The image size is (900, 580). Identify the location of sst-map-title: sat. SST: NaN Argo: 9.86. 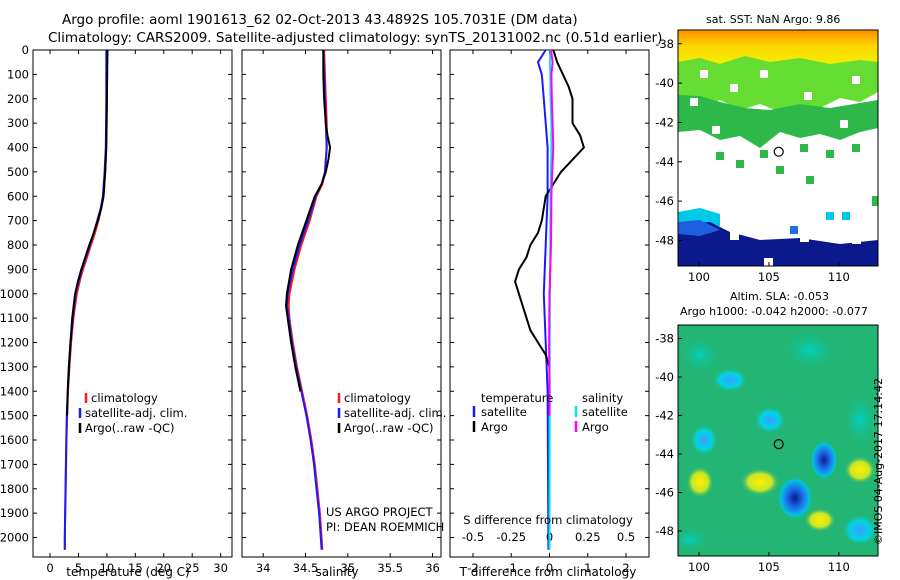
(773, 19).